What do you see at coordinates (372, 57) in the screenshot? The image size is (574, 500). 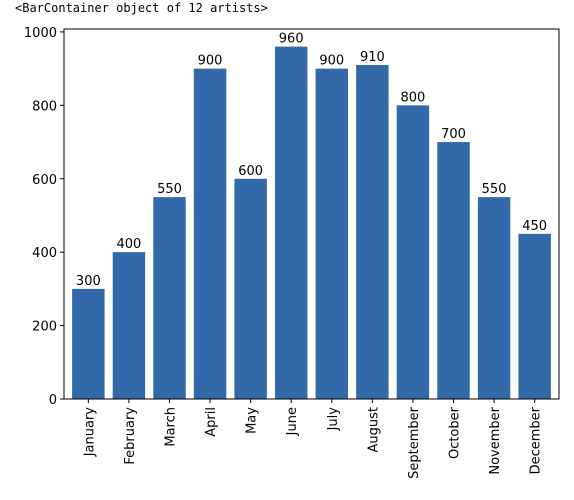 I see `data-label-august: 910` at bounding box center [372, 57].